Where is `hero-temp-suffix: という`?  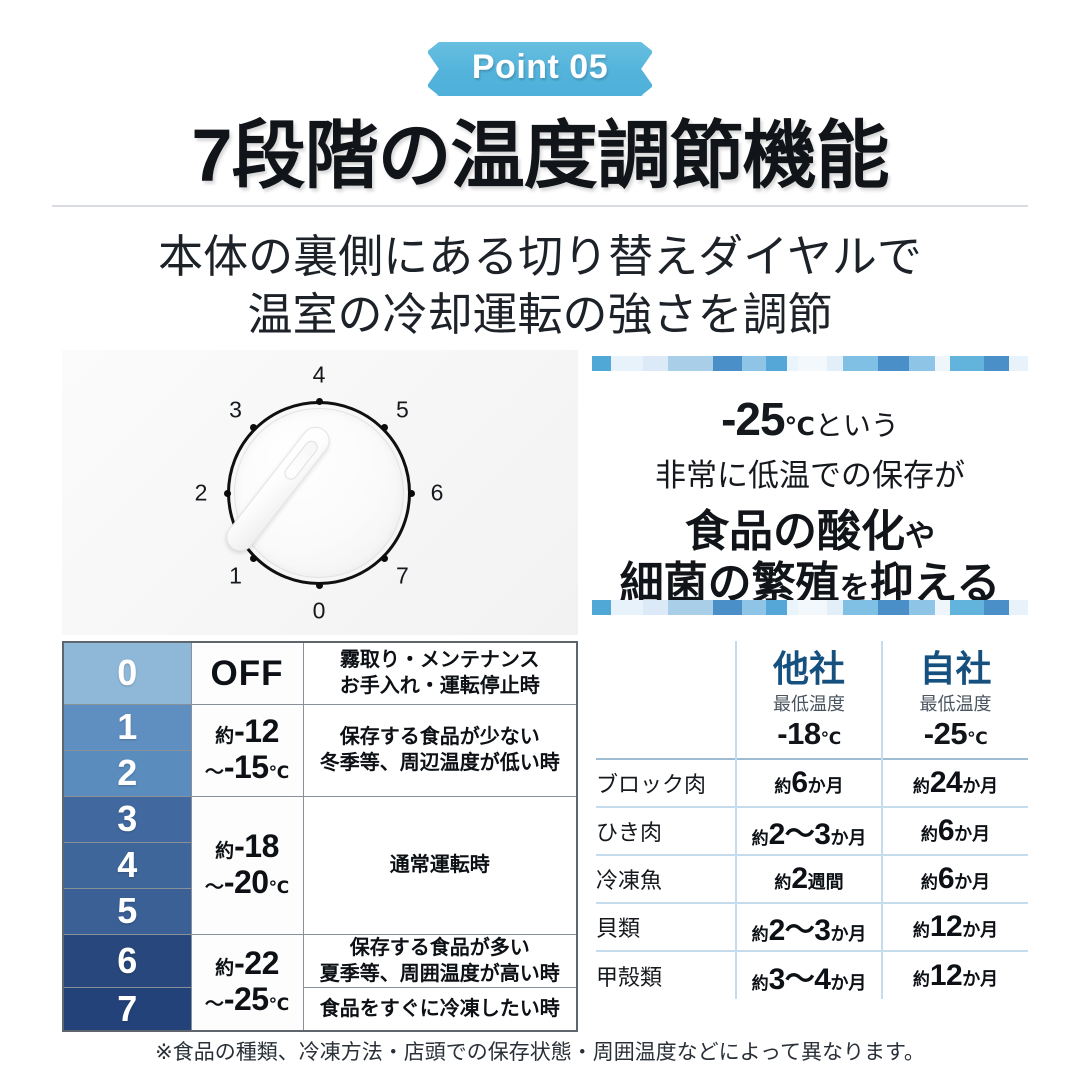 hero-temp-suffix: という is located at coordinates (856, 425).